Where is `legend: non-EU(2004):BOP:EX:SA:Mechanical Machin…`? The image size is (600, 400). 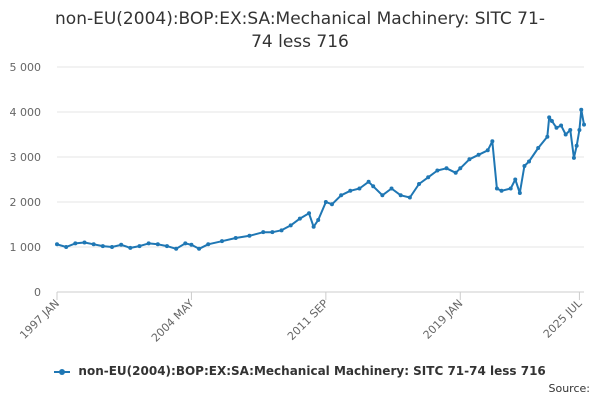
legend: non-EU(2004):BOP:EX:SA:Mechanical Machin… is located at coordinates (300, 371).